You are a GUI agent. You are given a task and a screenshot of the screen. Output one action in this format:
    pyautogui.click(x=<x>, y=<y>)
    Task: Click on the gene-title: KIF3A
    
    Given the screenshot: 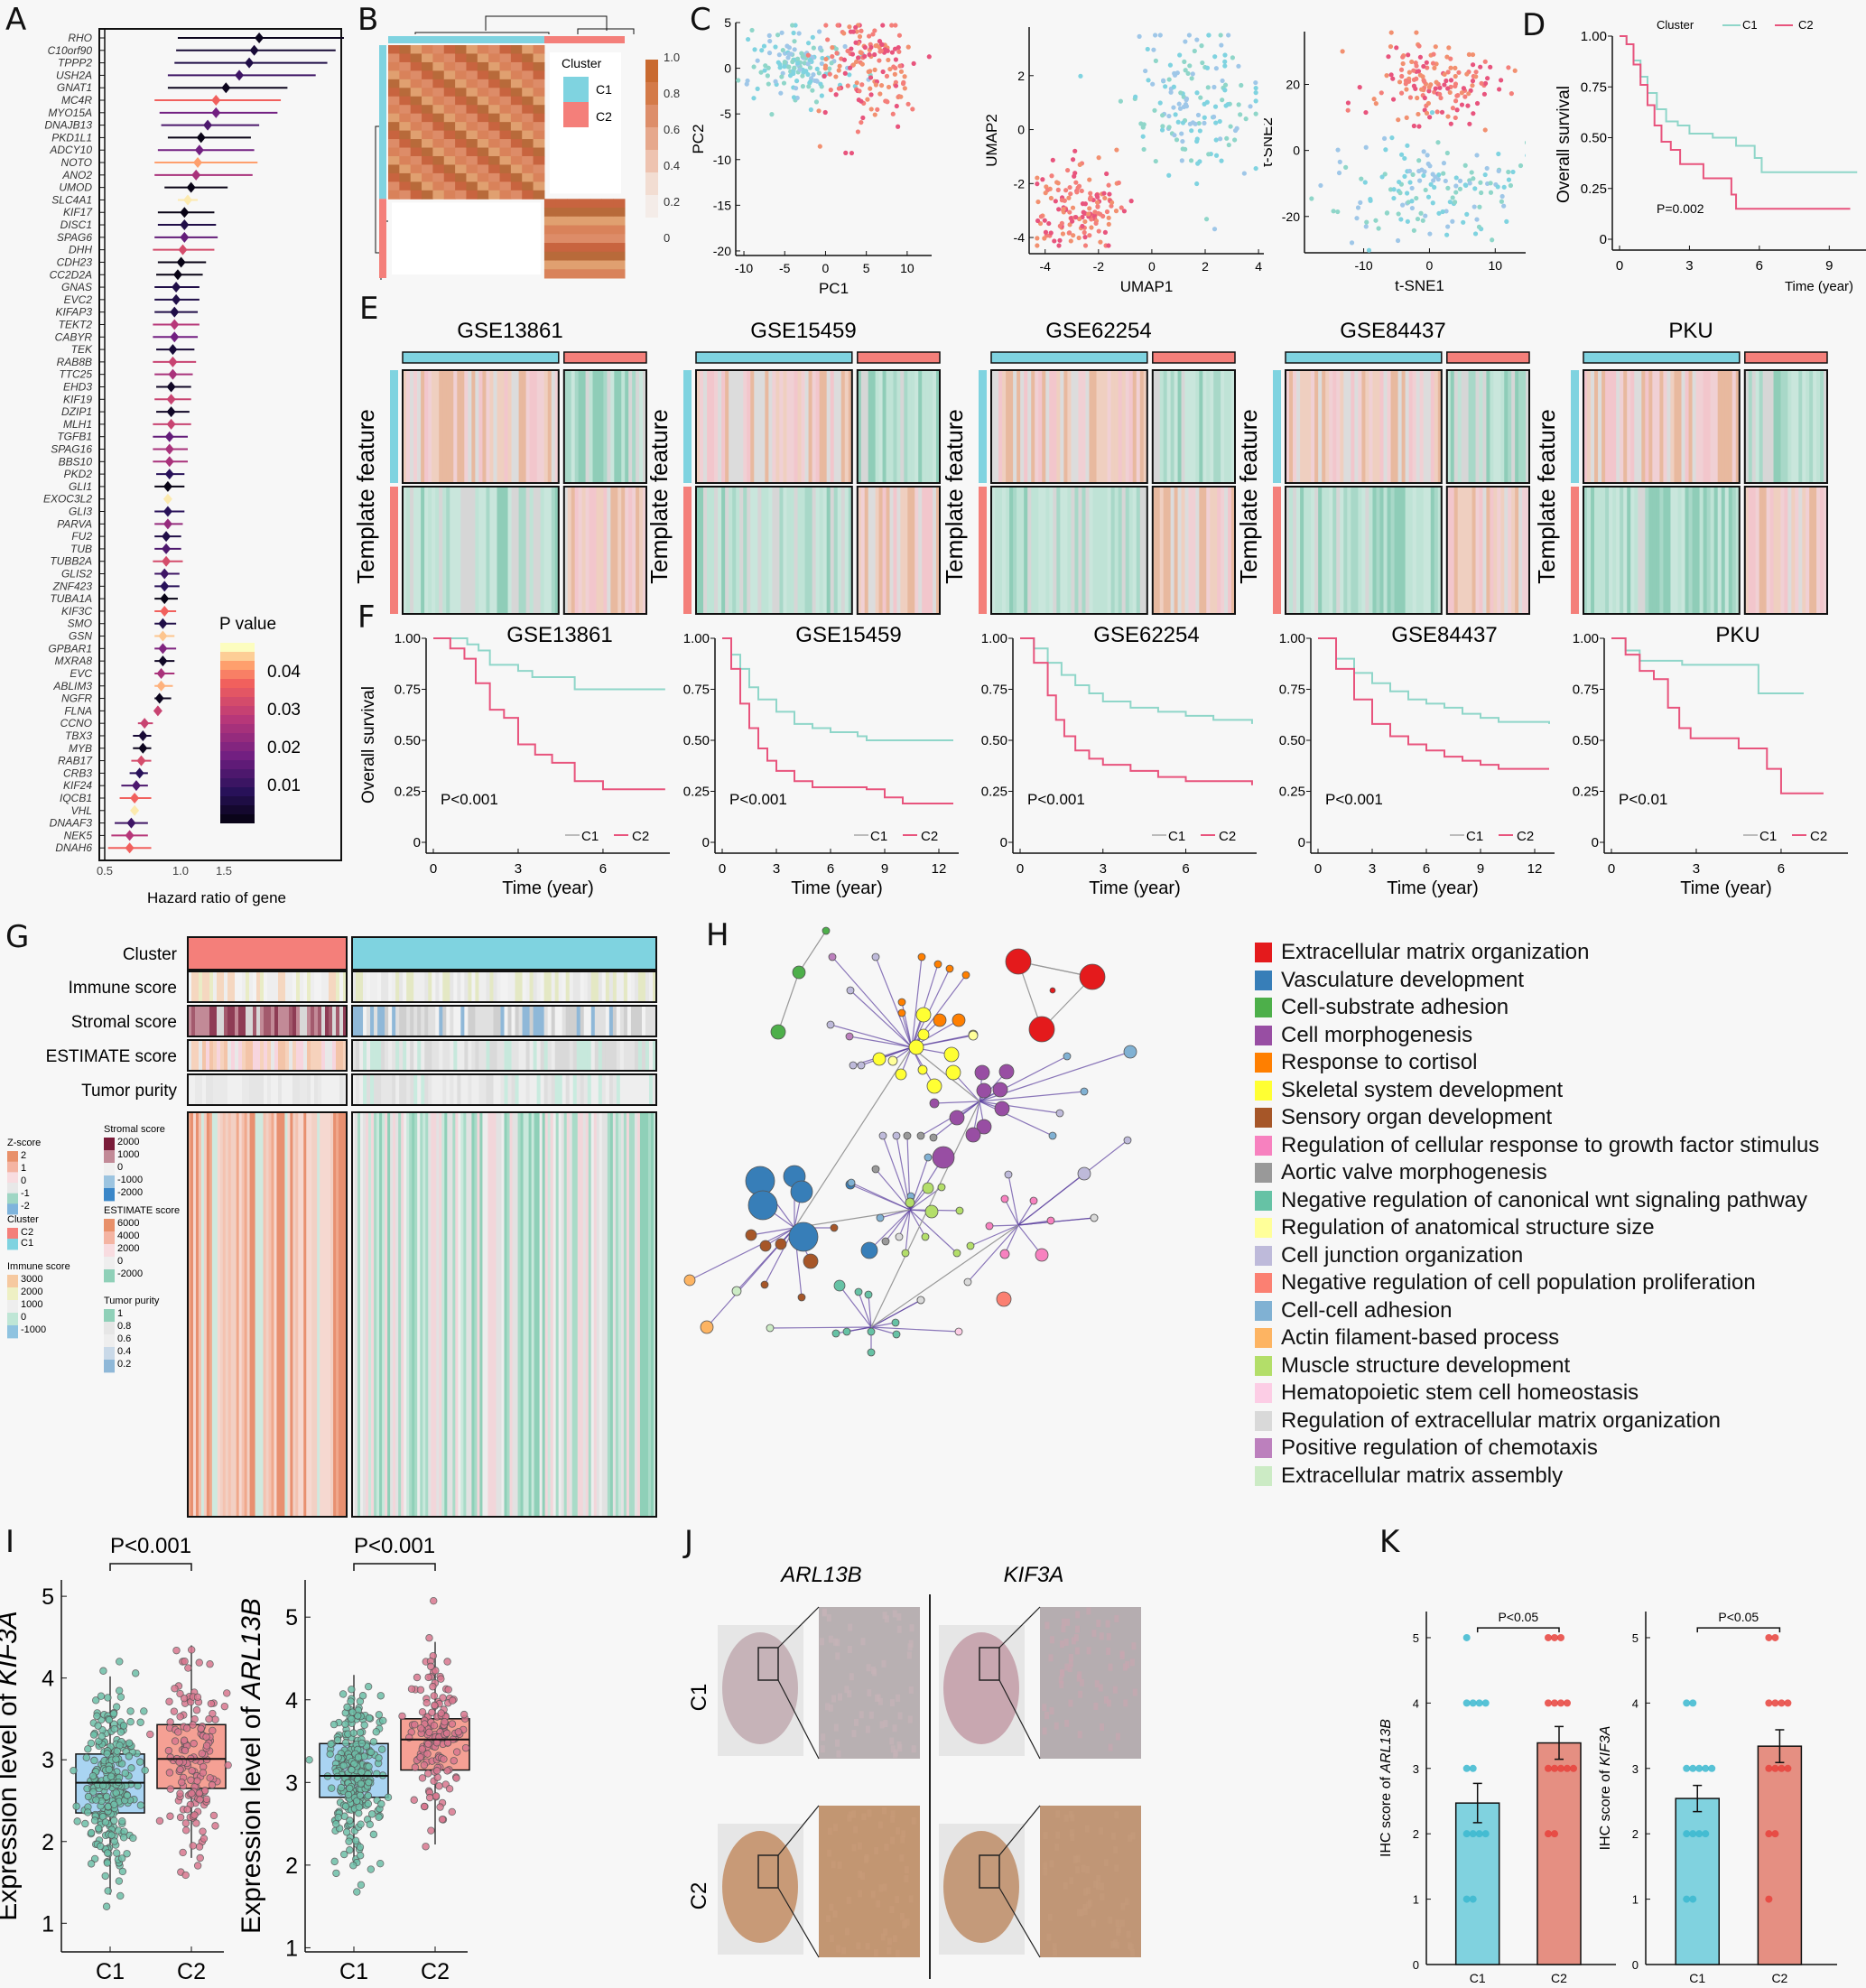 What is the action you would take?
    pyautogui.click(x=1034, y=1575)
    